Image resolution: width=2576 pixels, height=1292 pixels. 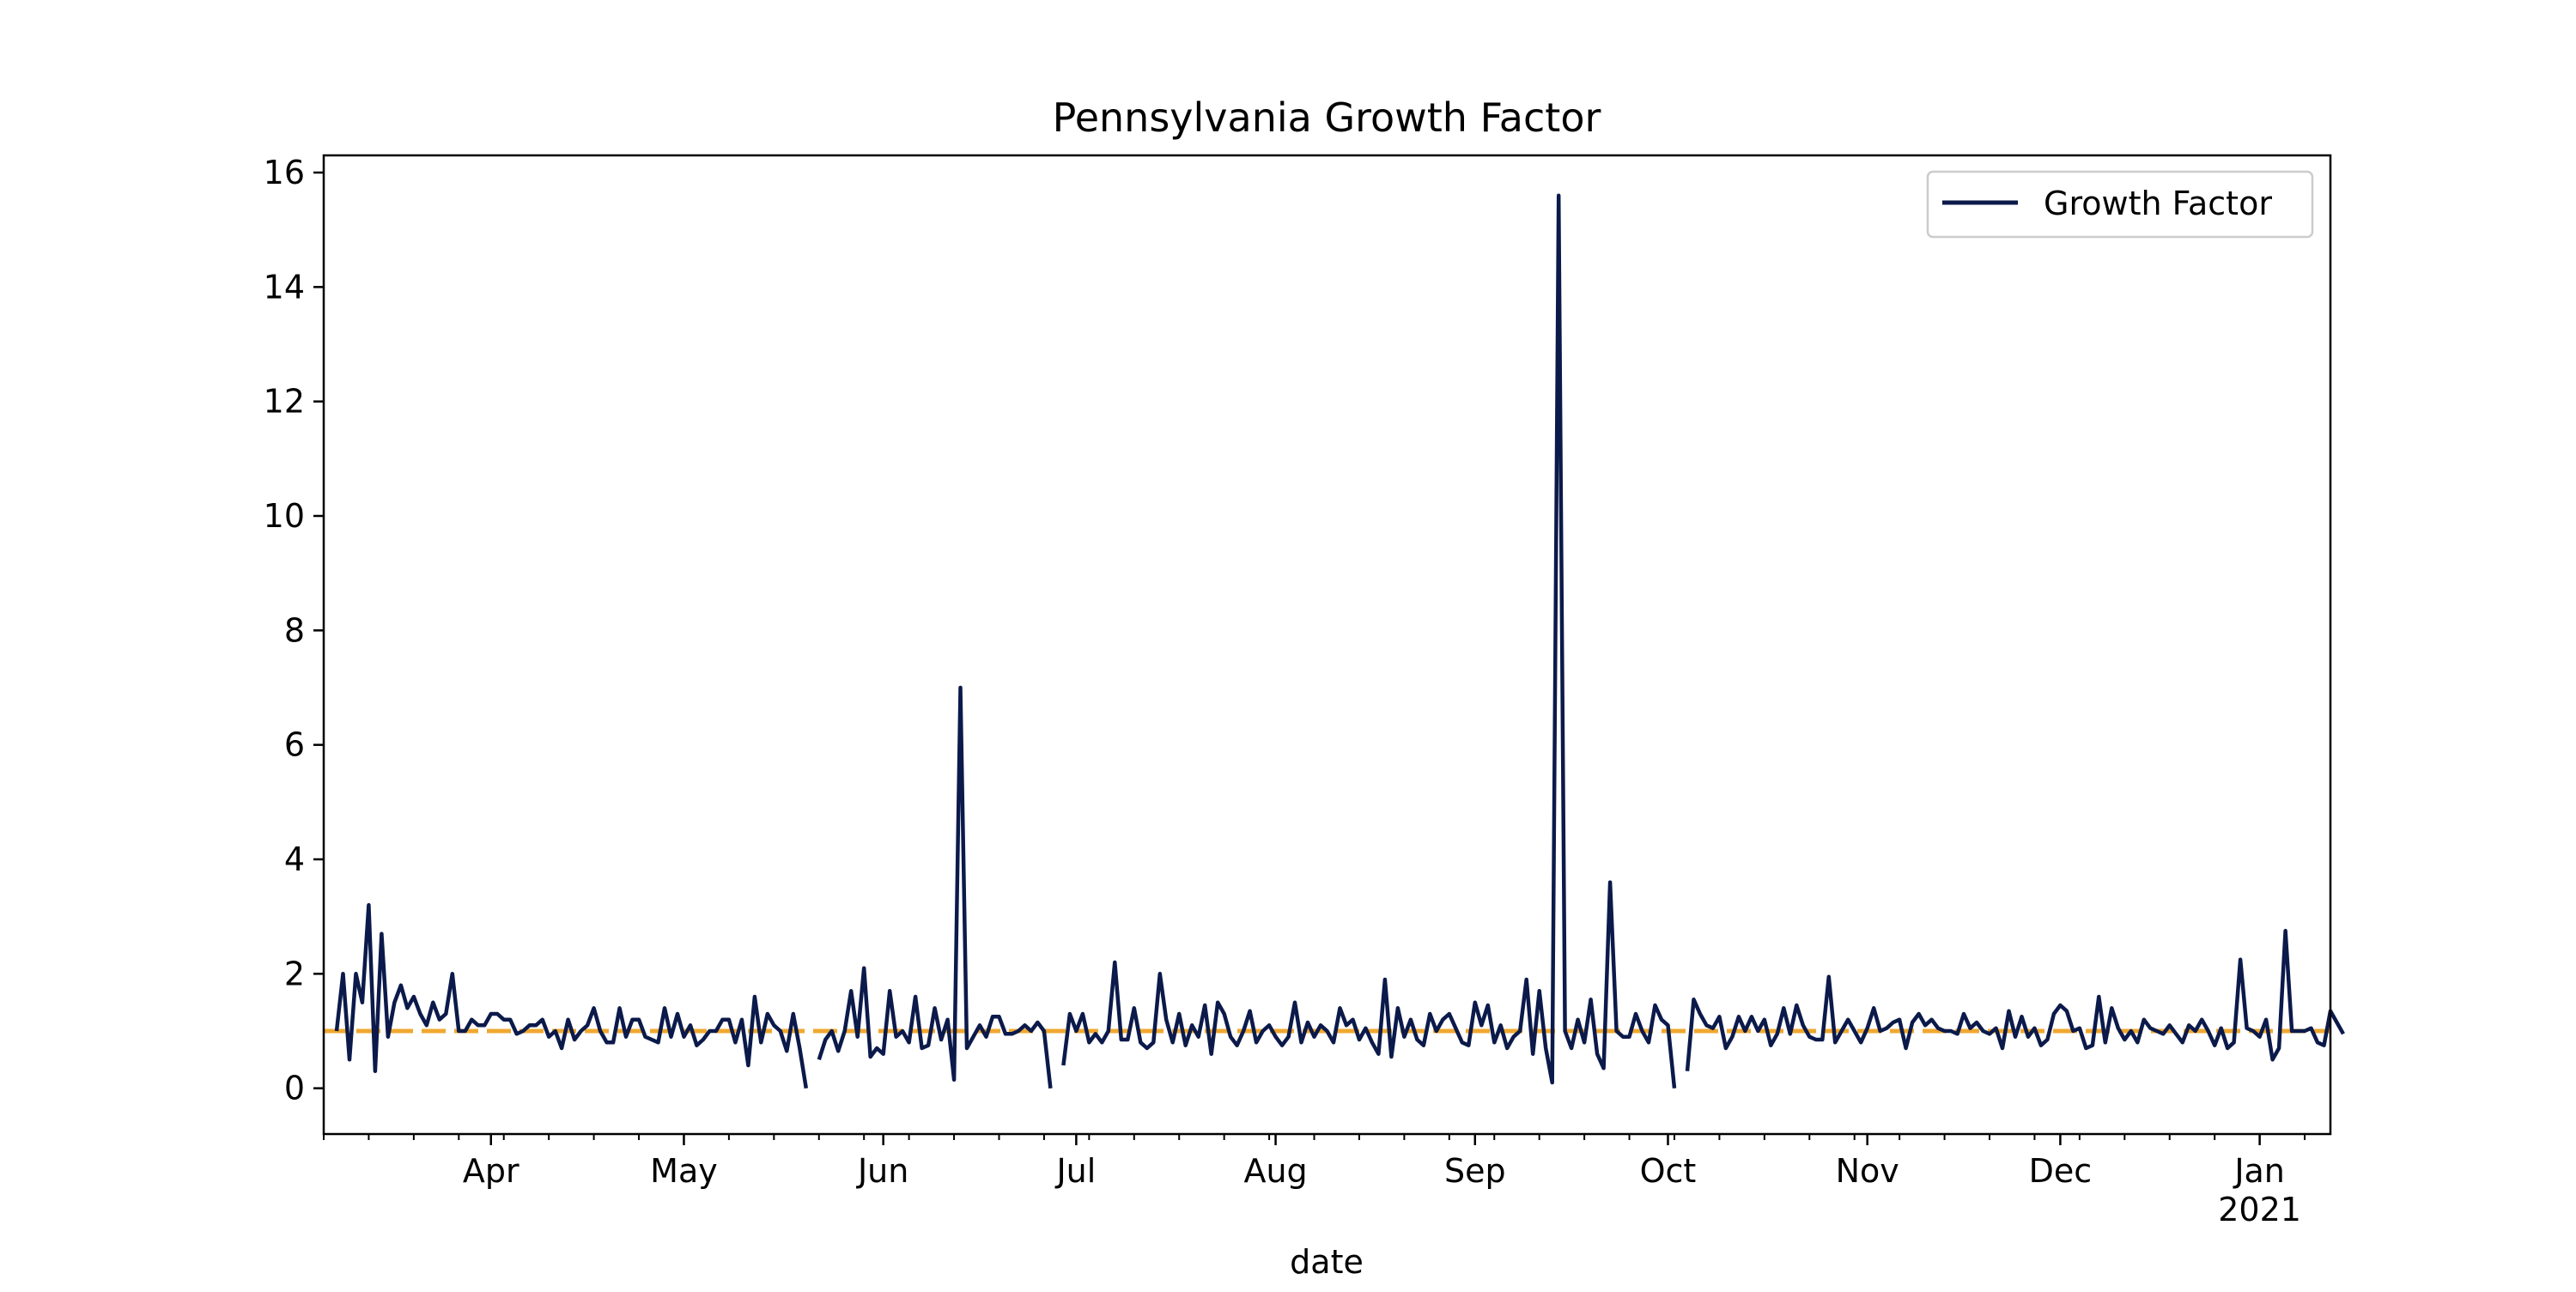 I want to click on x-tick-label: Sep, so click(x=1475, y=1171).